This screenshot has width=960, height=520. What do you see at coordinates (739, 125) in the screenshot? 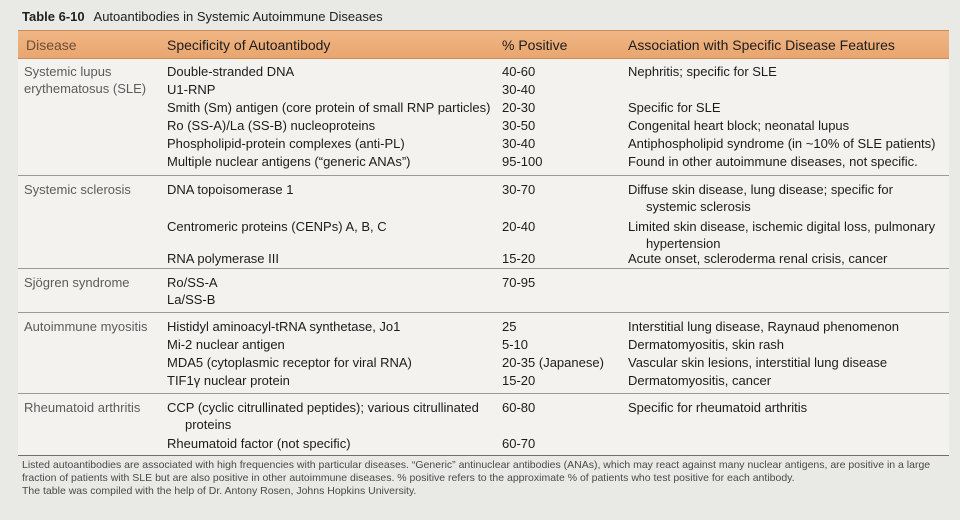
I see `association-cell: Congenital heart block; neonatal lupus` at bounding box center [739, 125].